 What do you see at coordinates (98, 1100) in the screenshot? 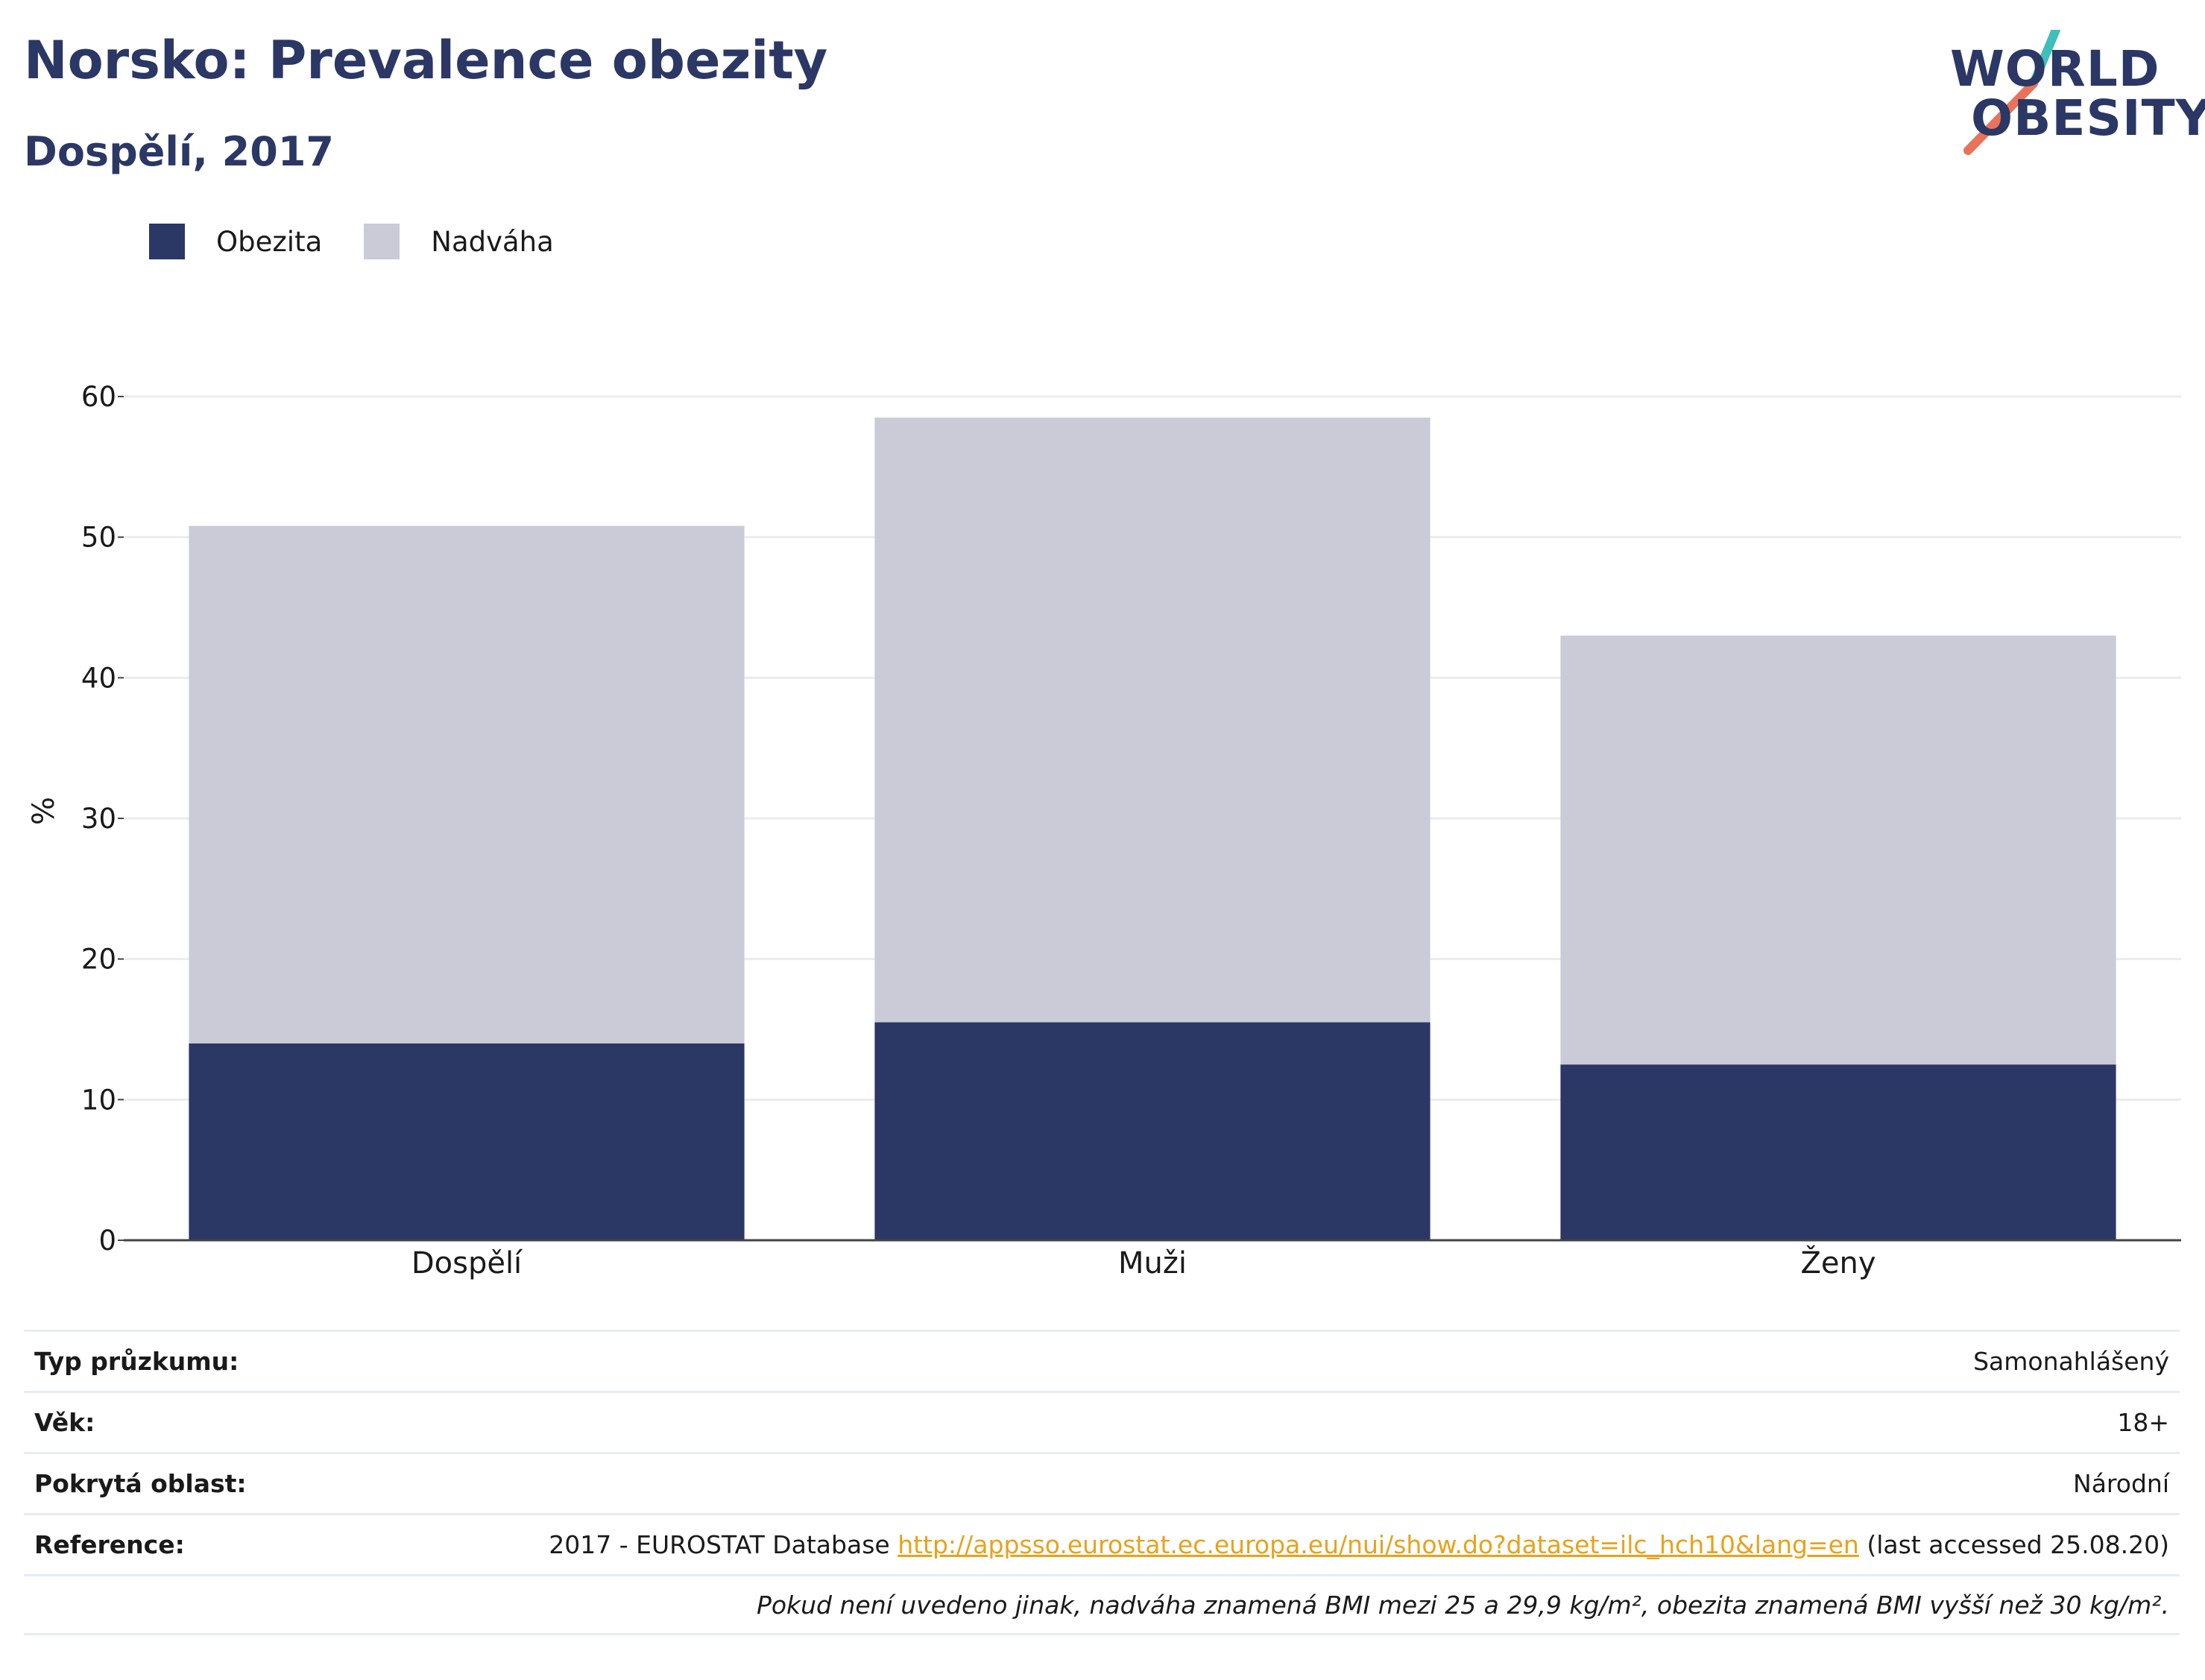
I see `y-tick-label: 10` at bounding box center [98, 1100].